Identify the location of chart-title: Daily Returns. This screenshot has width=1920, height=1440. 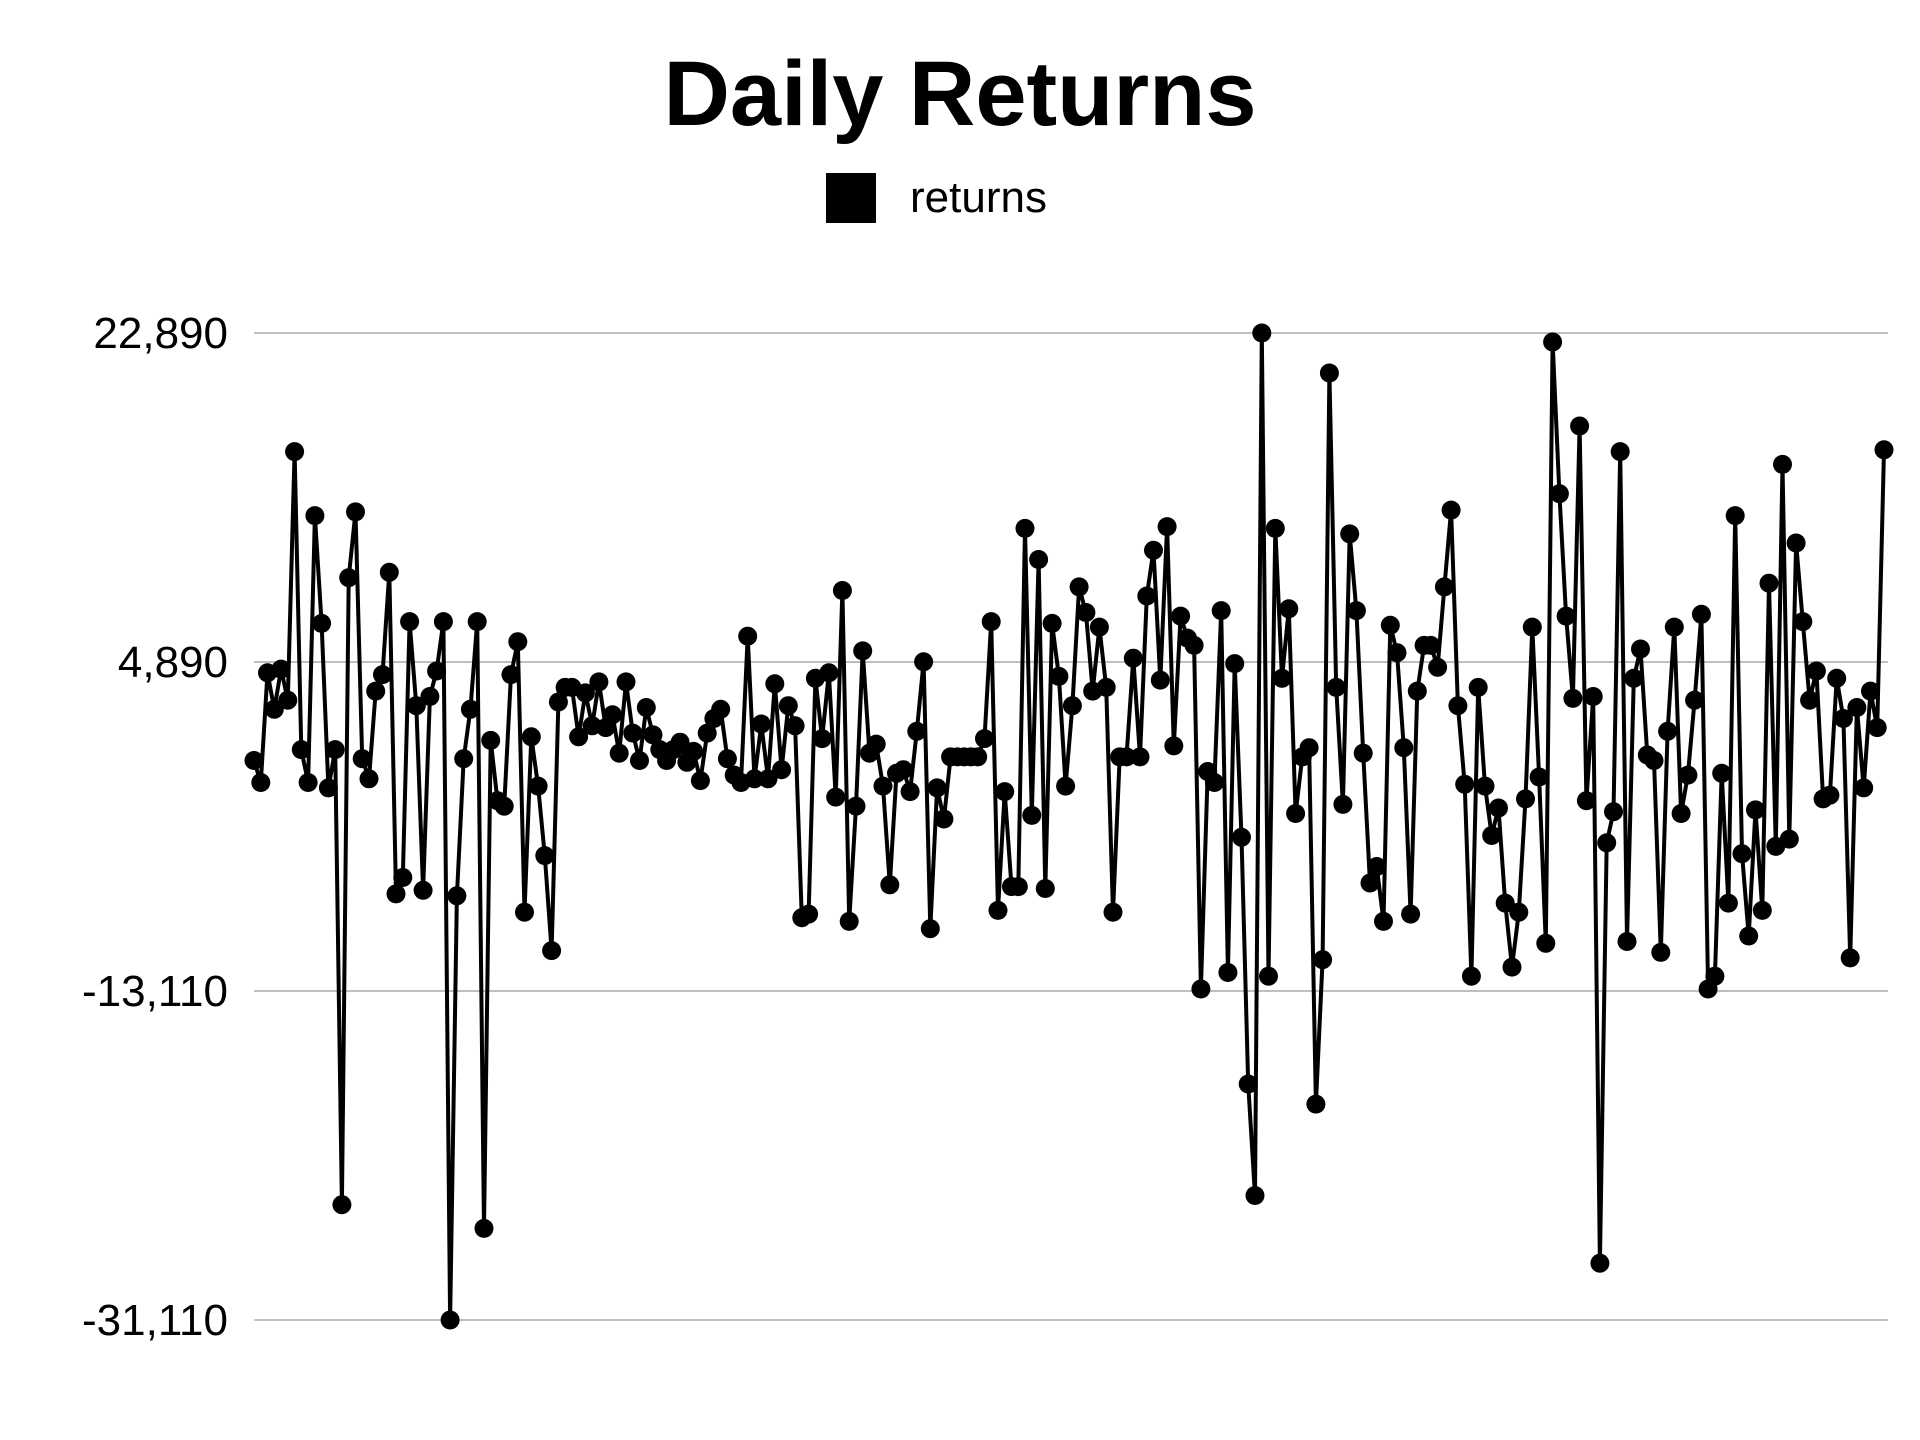
(960, 94).